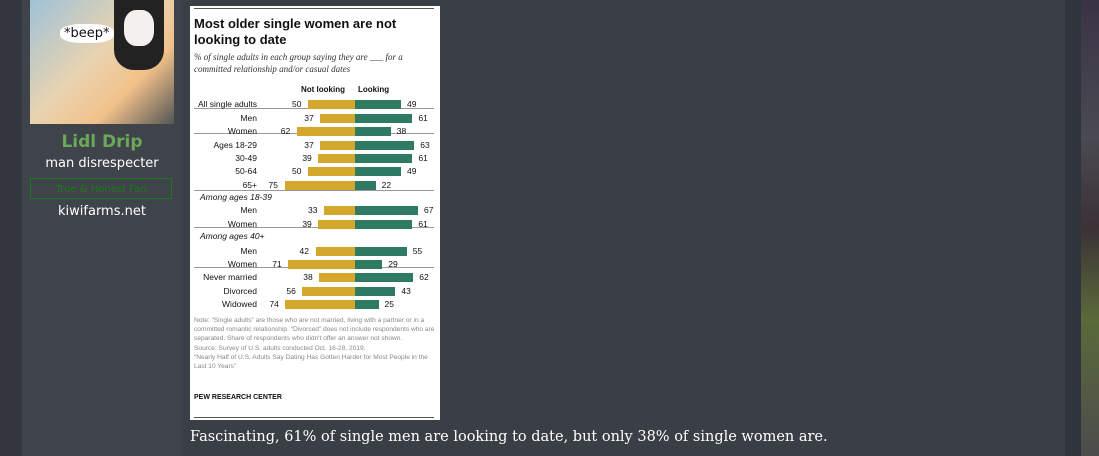 Image resolution: width=1099 pixels, height=456 pixels. Describe the element at coordinates (102, 62) in the screenshot. I see `avatar: *beep*` at that location.